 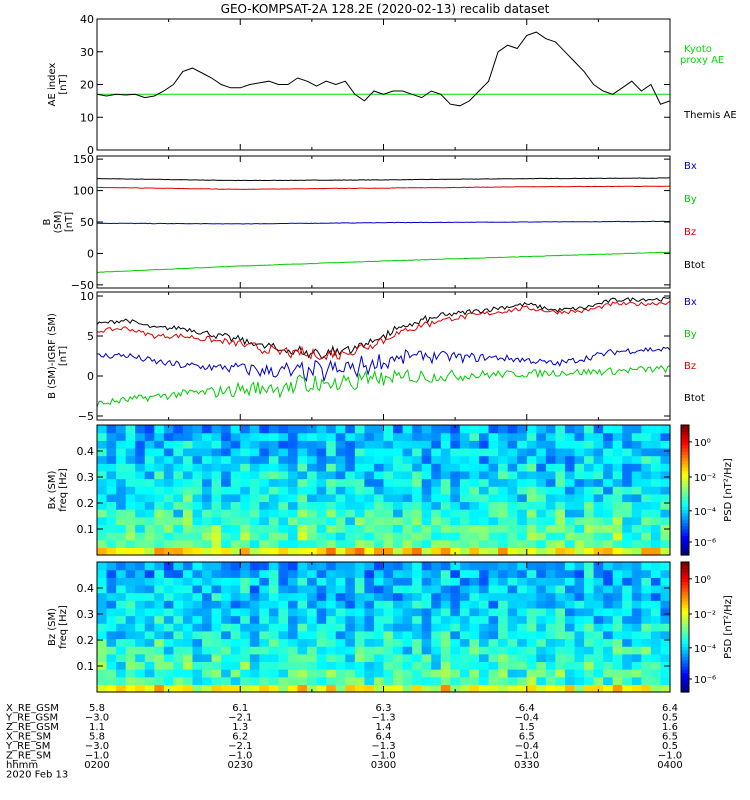 What do you see at coordinates (728, 627) in the screenshot?
I see `colorbar-label: PSD [nT²/Hz]` at bounding box center [728, 627].